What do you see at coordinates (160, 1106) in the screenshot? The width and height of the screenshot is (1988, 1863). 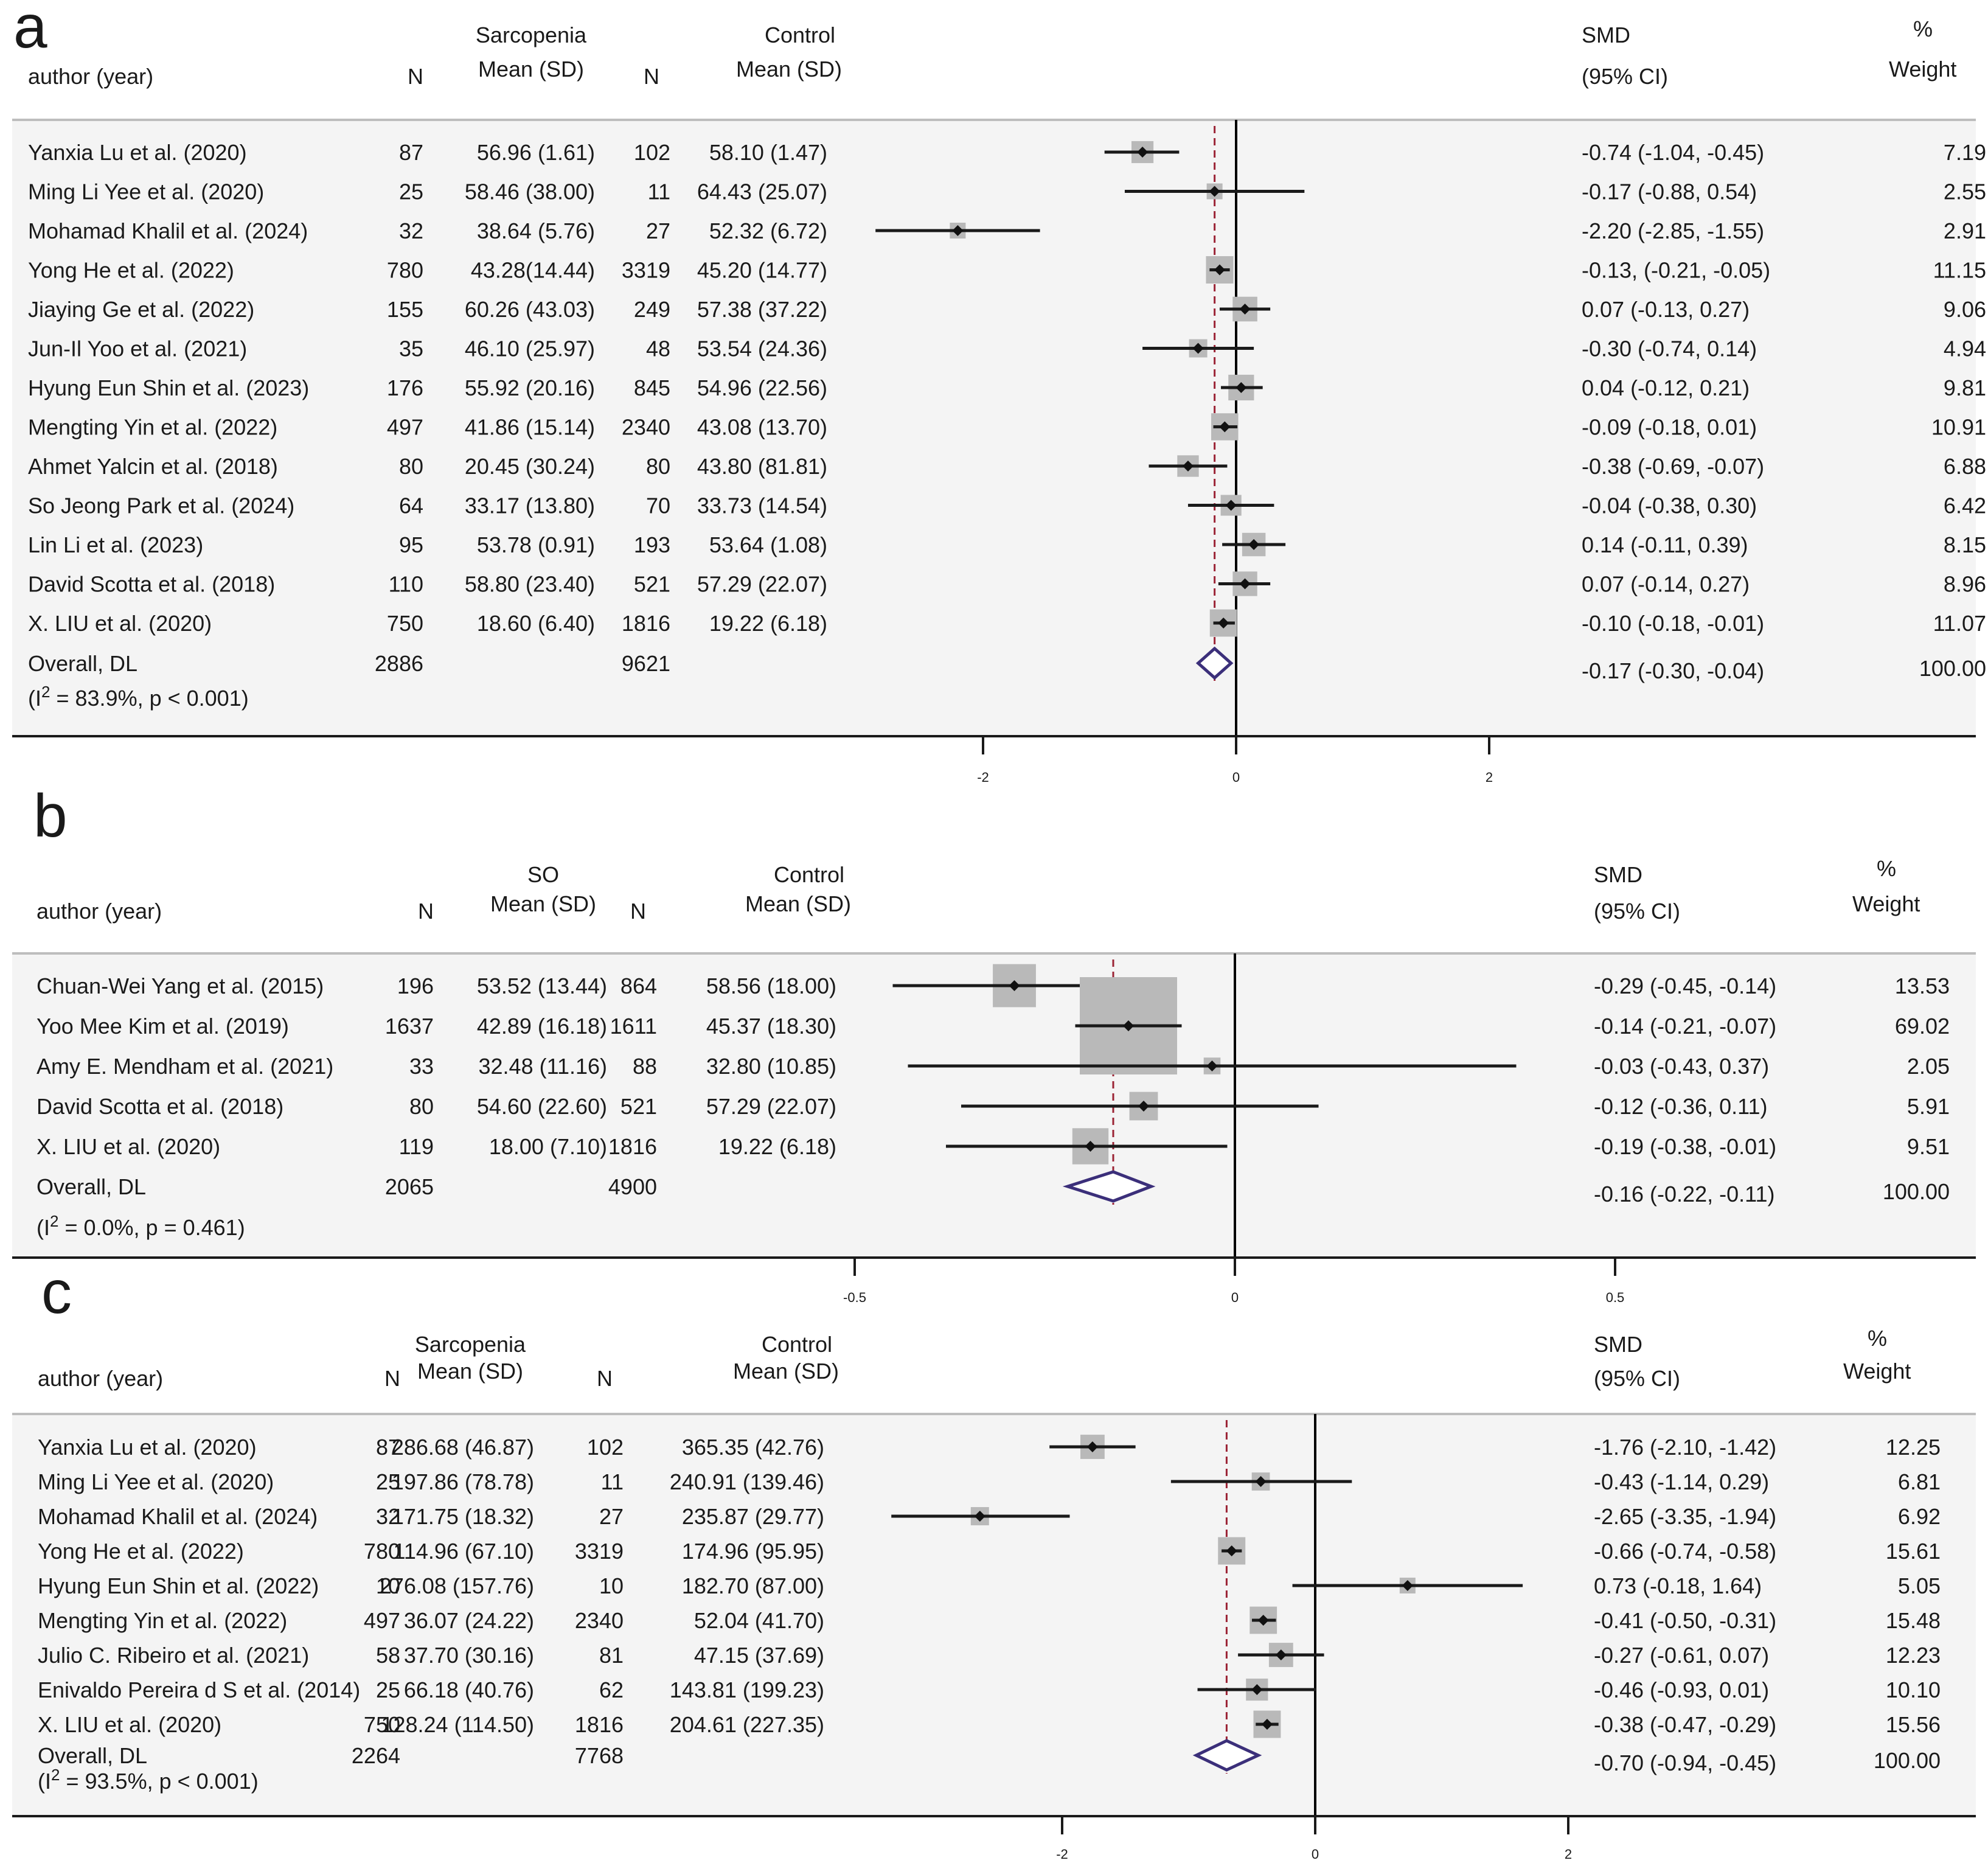 I see `study-author: David Scotta et al. (2018)` at bounding box center [160, 1106].